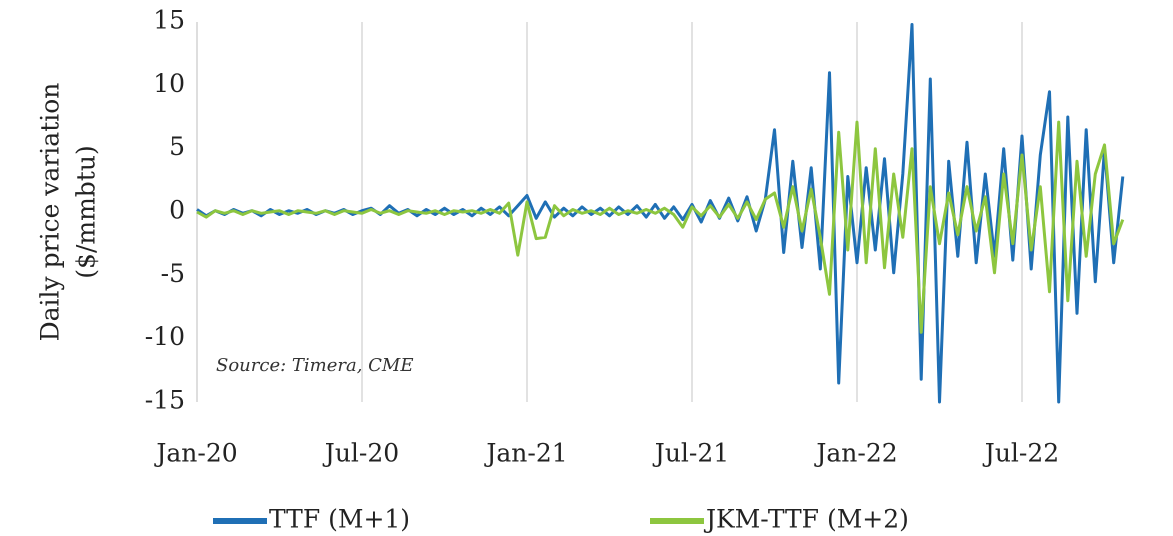 The image size is (1173, 536). I want to click on x-tick-label: Jan-22, so click(855, 453).